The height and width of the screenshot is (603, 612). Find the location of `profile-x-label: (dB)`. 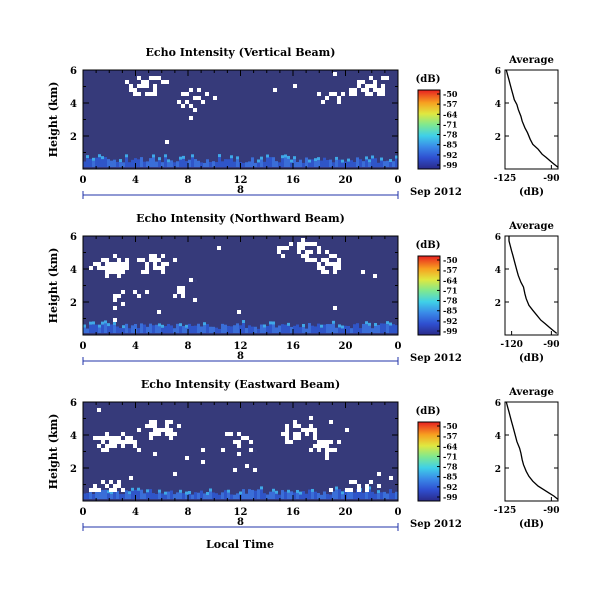

profile-x-label: (dB) is located at coordinates (531, 192).